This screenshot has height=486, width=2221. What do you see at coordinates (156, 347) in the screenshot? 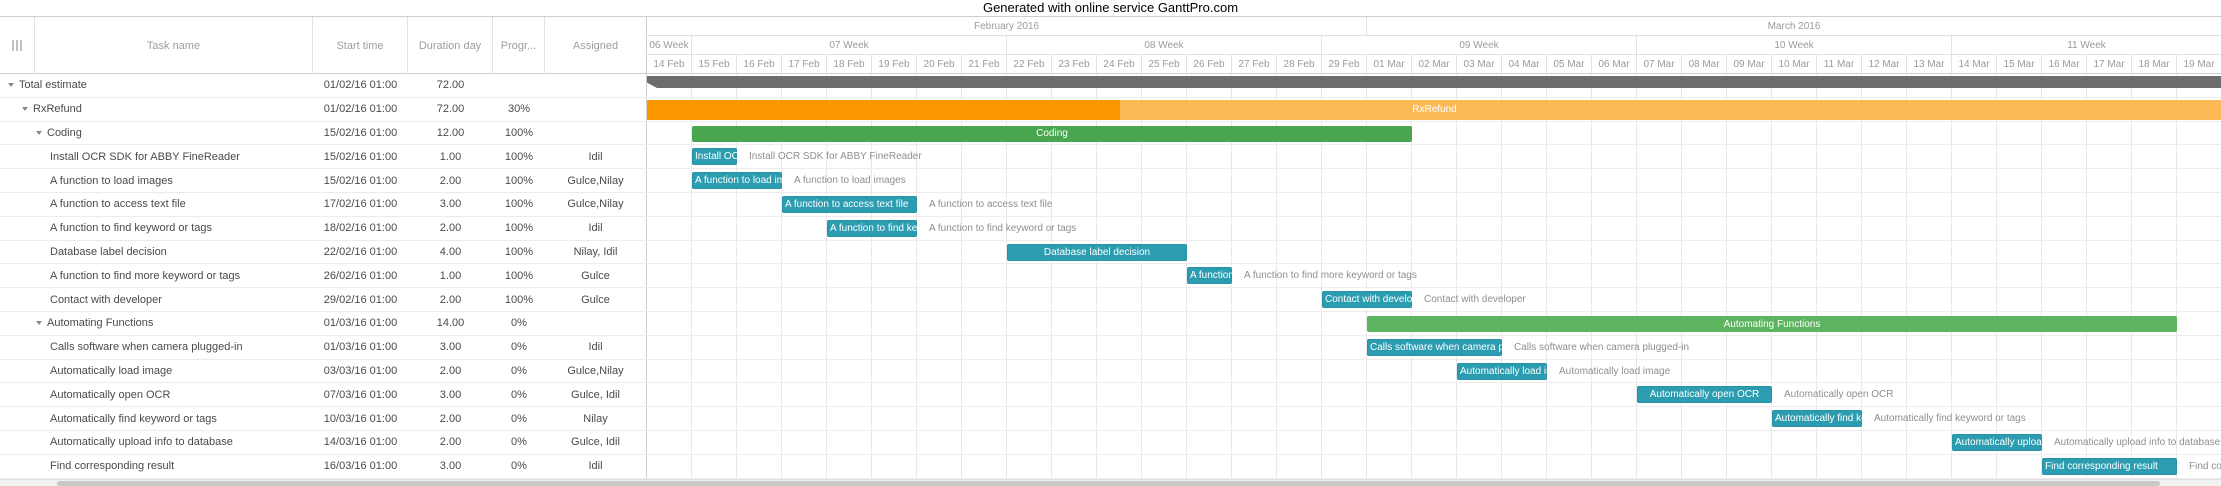
I see `task-name-cell: Calls software when camera plugged-in` at bounding box center [156, 347].